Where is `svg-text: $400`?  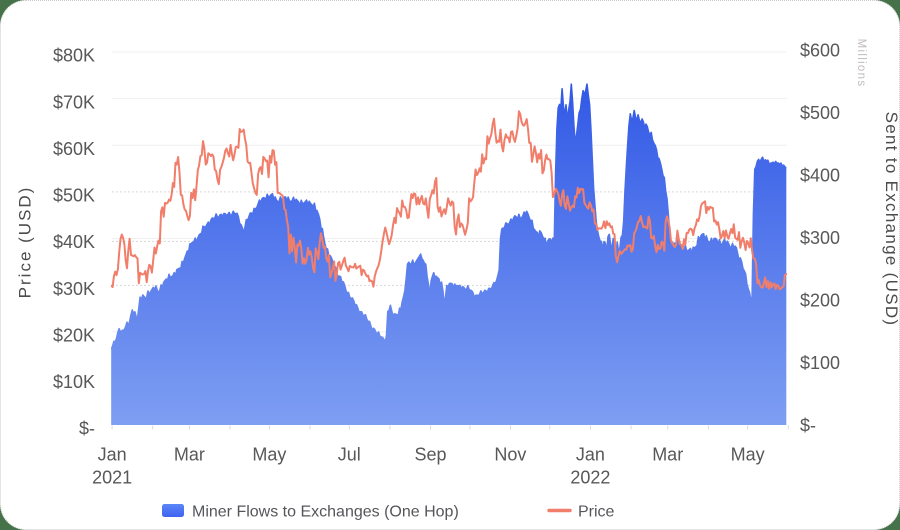
svg-text: $400 is located at coordinates (820, 176).